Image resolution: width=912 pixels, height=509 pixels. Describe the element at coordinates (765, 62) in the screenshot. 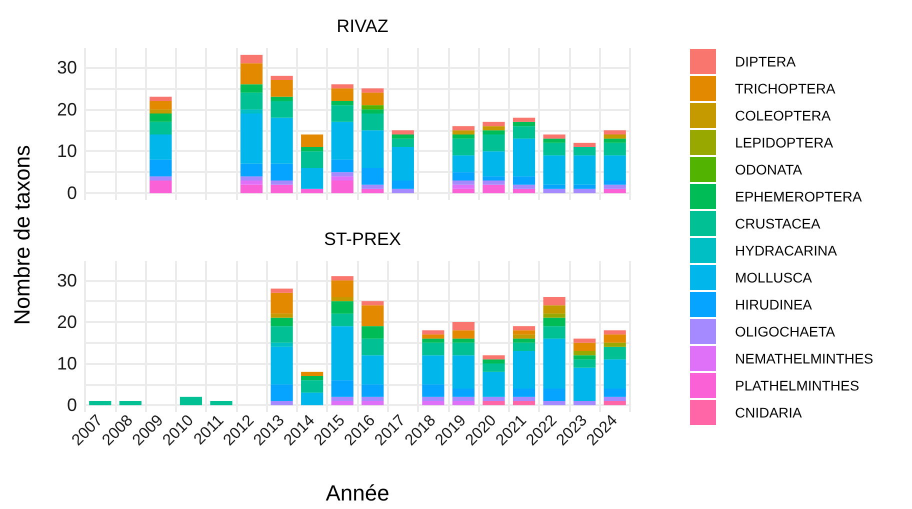

I see `legend-label: DIPTERA` at that location.